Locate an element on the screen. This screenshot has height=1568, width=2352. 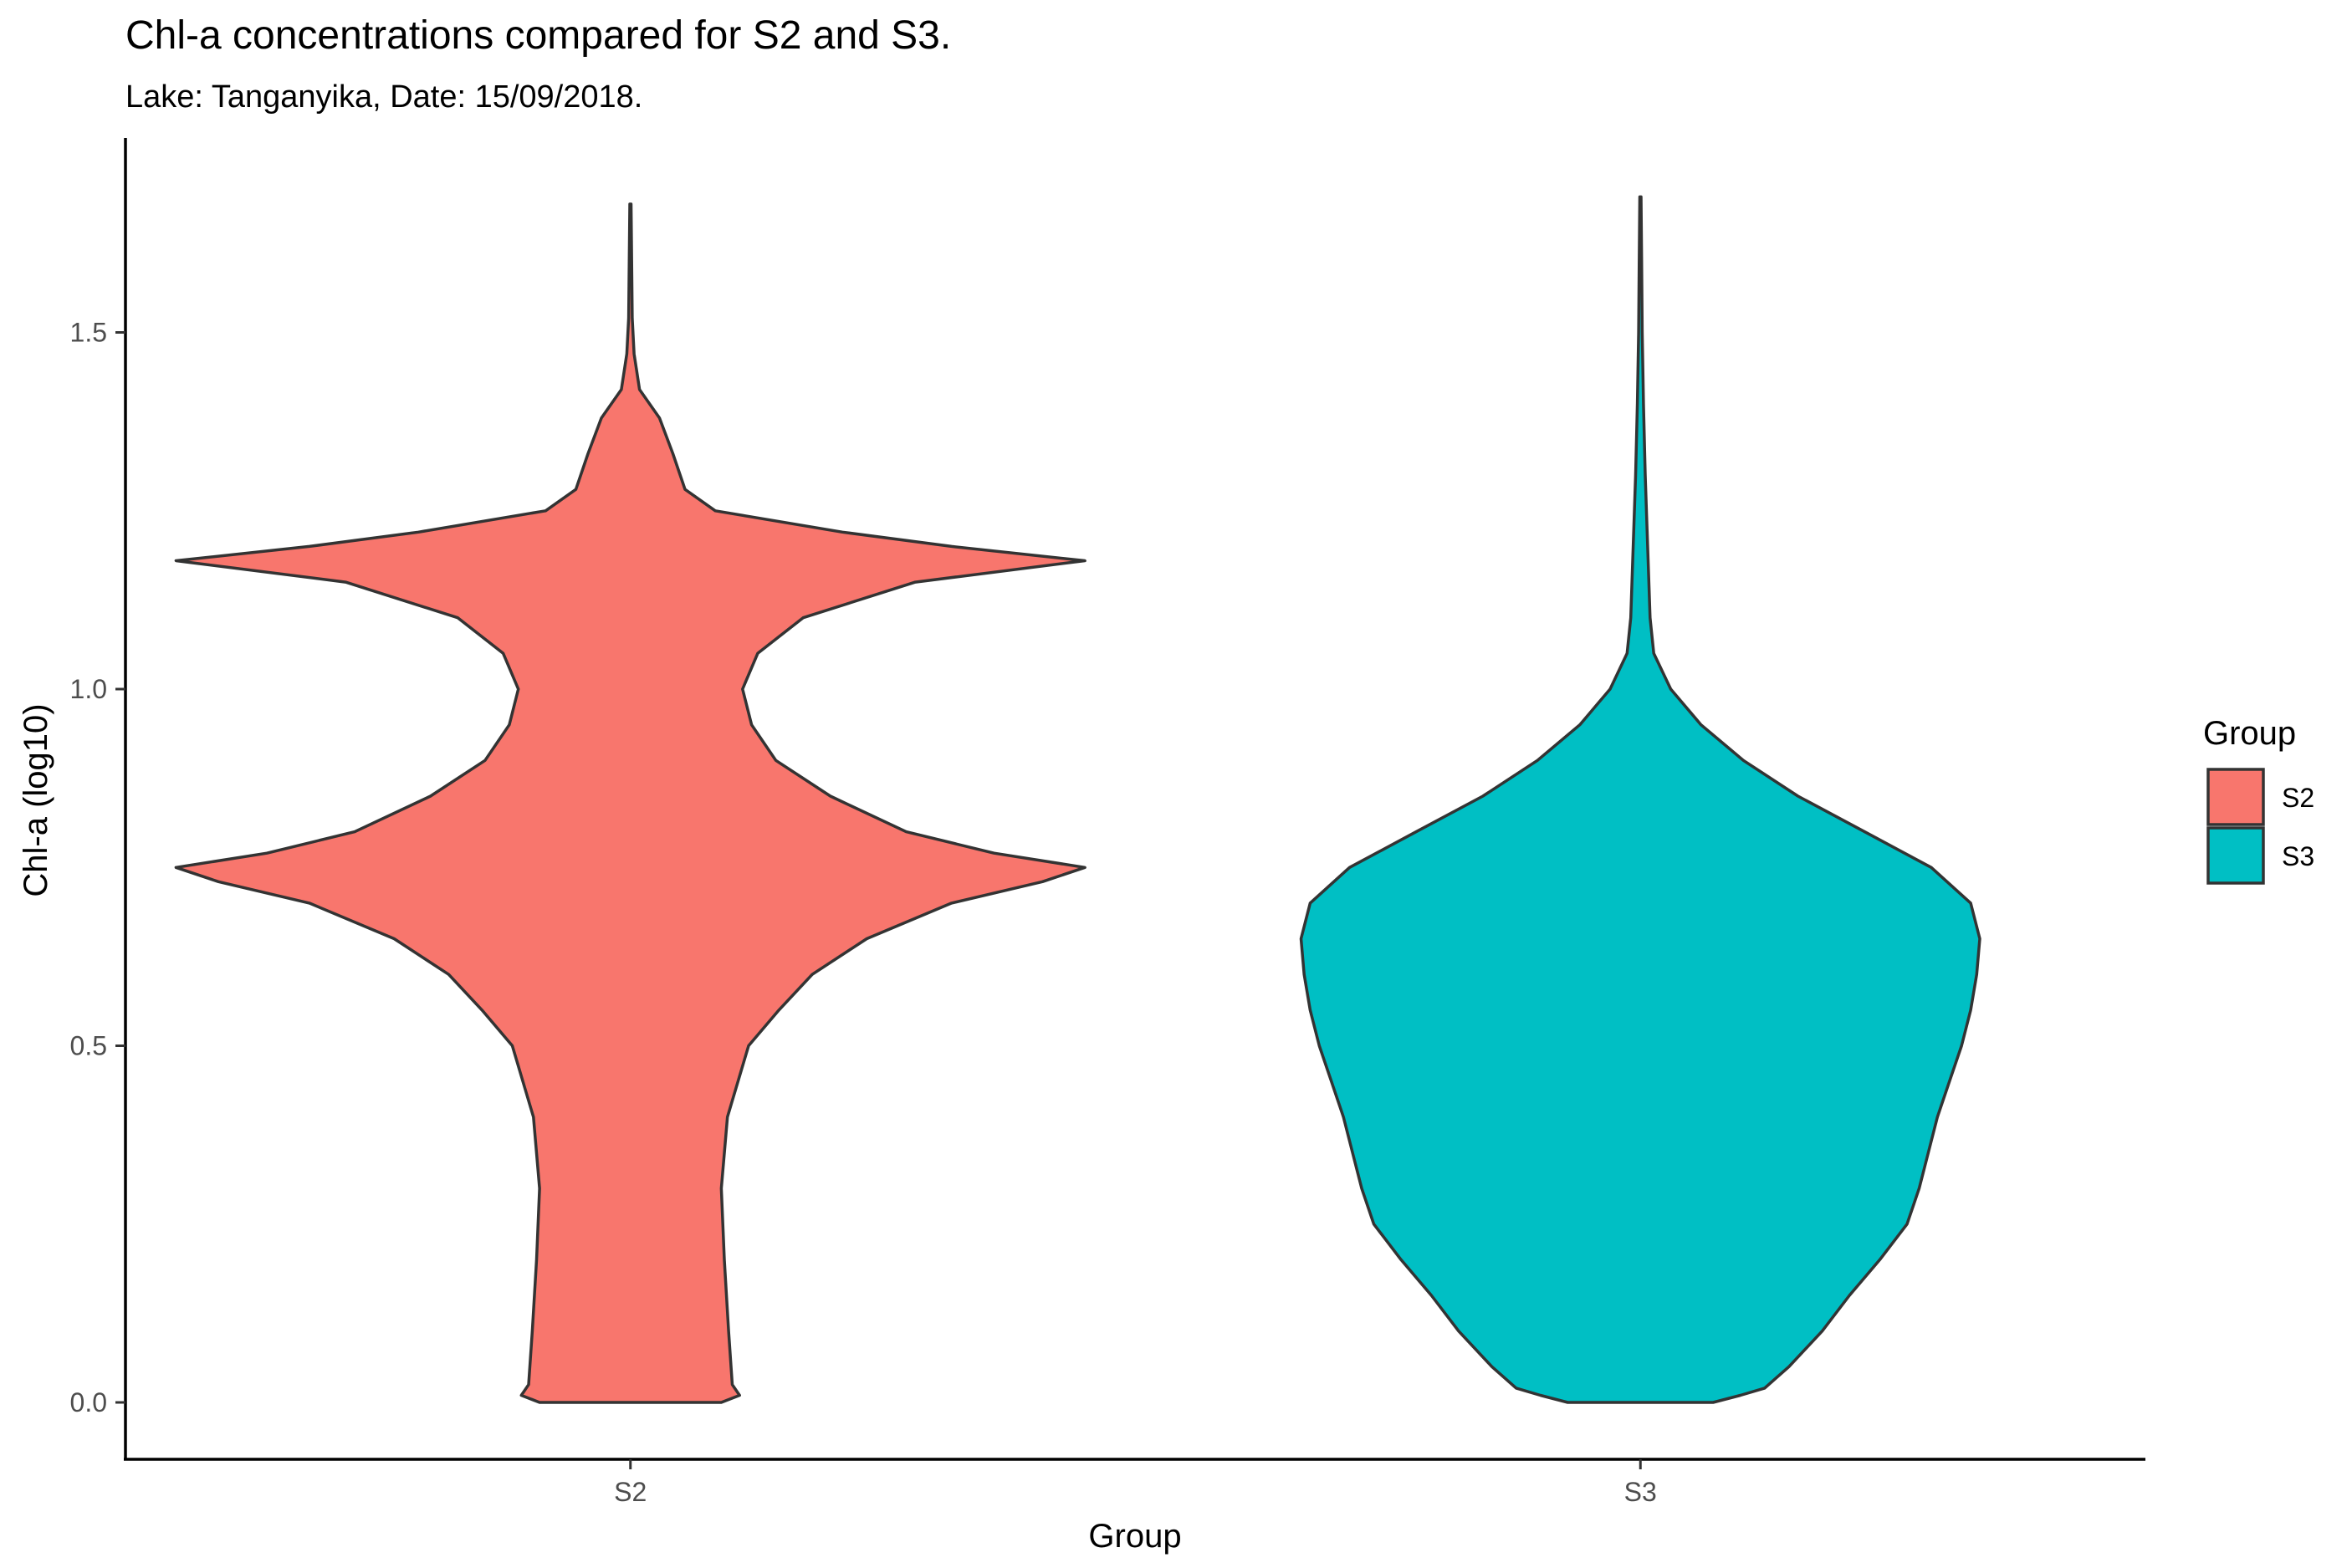
legend-label-s3: S3 is located at coordinates (2298, 856).